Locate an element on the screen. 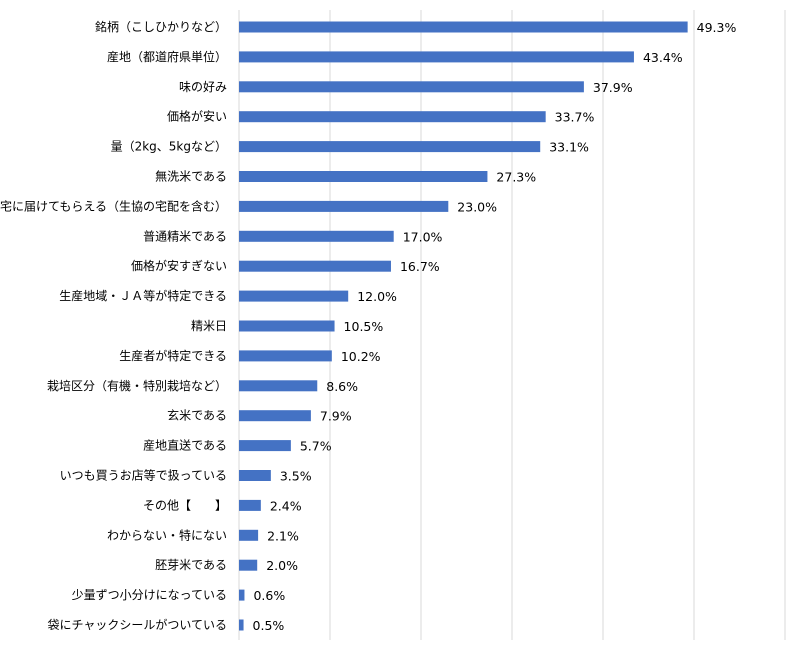 The image size is (796, 654). data-label: 37.9% is located at coordinates (613, 87).